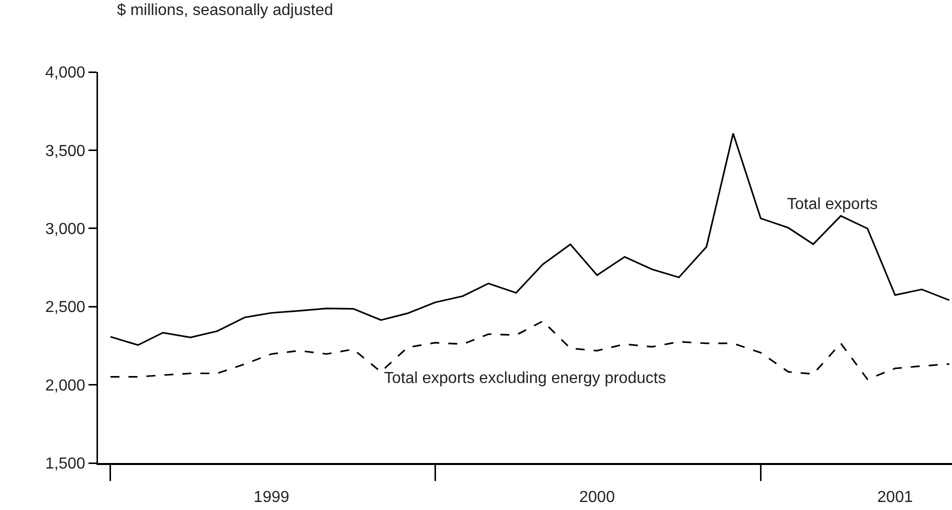 This screenshot has height=510, width=952. Describe the element at coordinates (65, 385) in the screenshot. I see `y-tick-label: 2,000` at that location.